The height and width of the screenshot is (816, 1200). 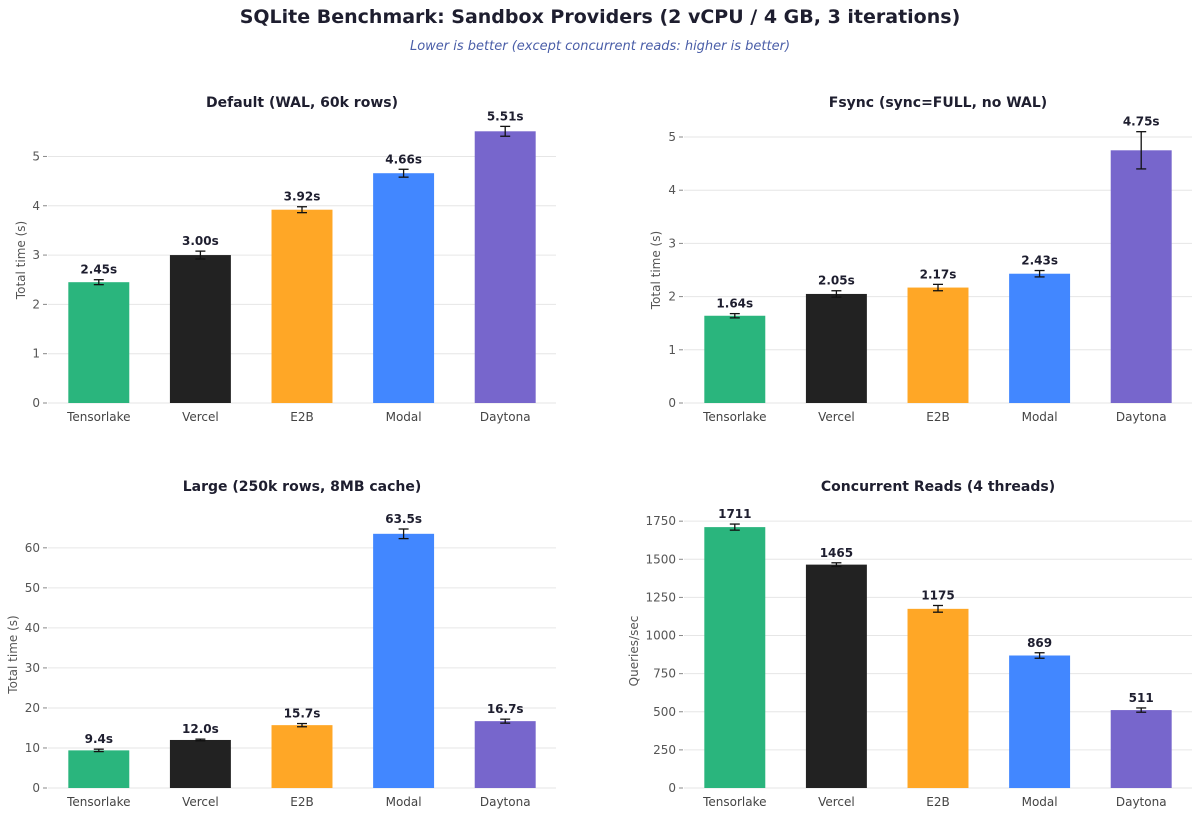 What do you see at coordinates (302, 103) in the screenshot?
I see `chart-title: Default (WAL, 60k rows)` at bounding box center [302, 103].